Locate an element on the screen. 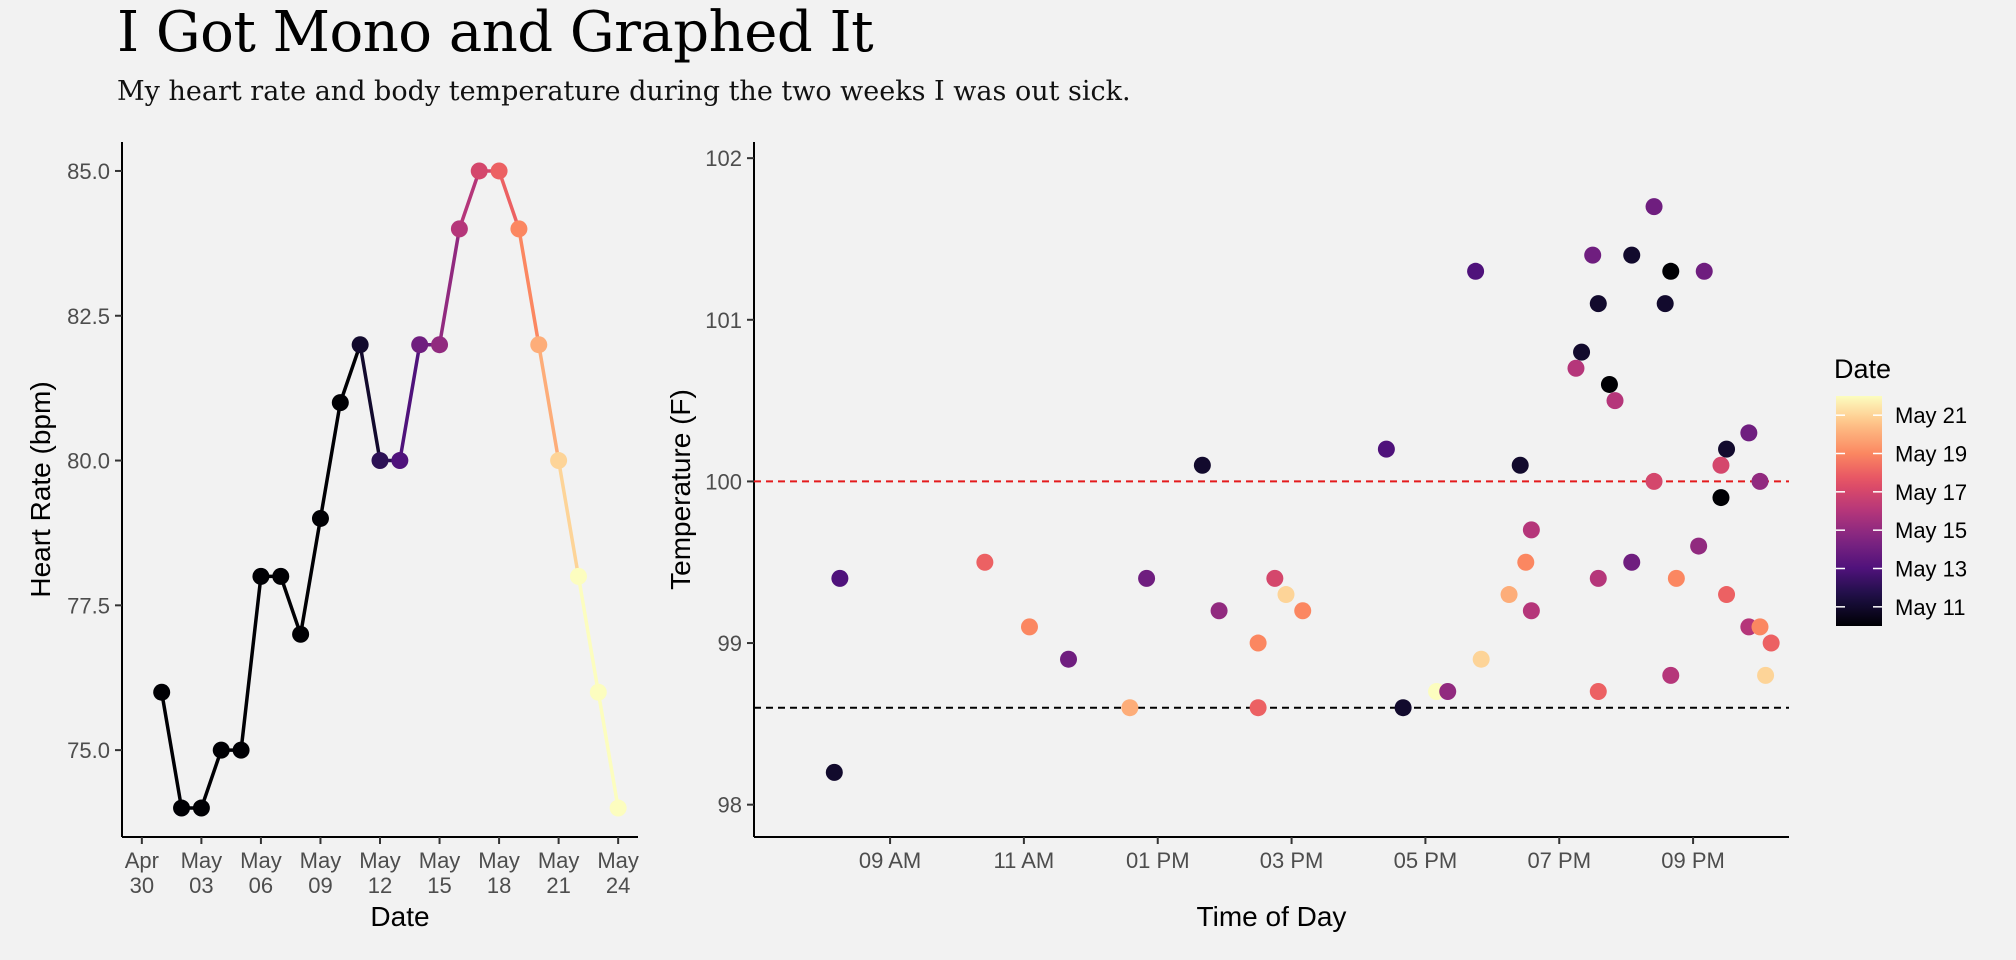  x-tick-label: 05 PM is located at coordinates (1426, 860).